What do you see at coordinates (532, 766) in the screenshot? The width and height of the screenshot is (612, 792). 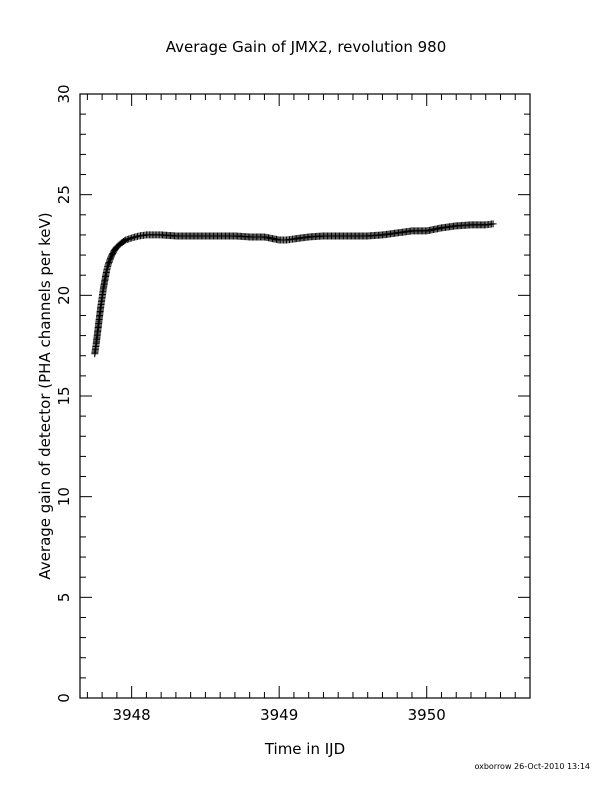 I see `footer-stamp: oxborrow 26-Oct-2010 13:14` at bounding box center [532, 766].